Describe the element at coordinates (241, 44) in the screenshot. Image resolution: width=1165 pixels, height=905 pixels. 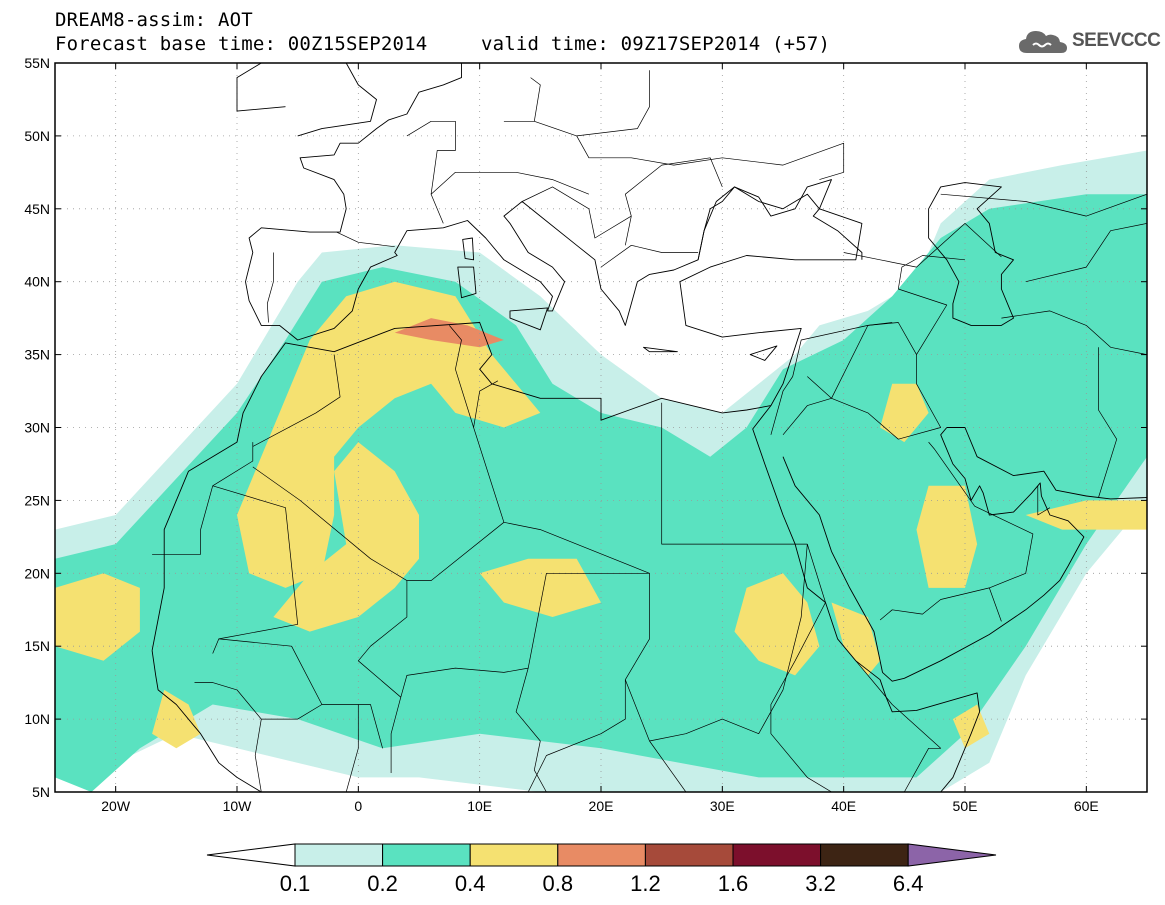
I see `forecast-base-time: Forecast base time: 00Z15SEP2014` at that location.